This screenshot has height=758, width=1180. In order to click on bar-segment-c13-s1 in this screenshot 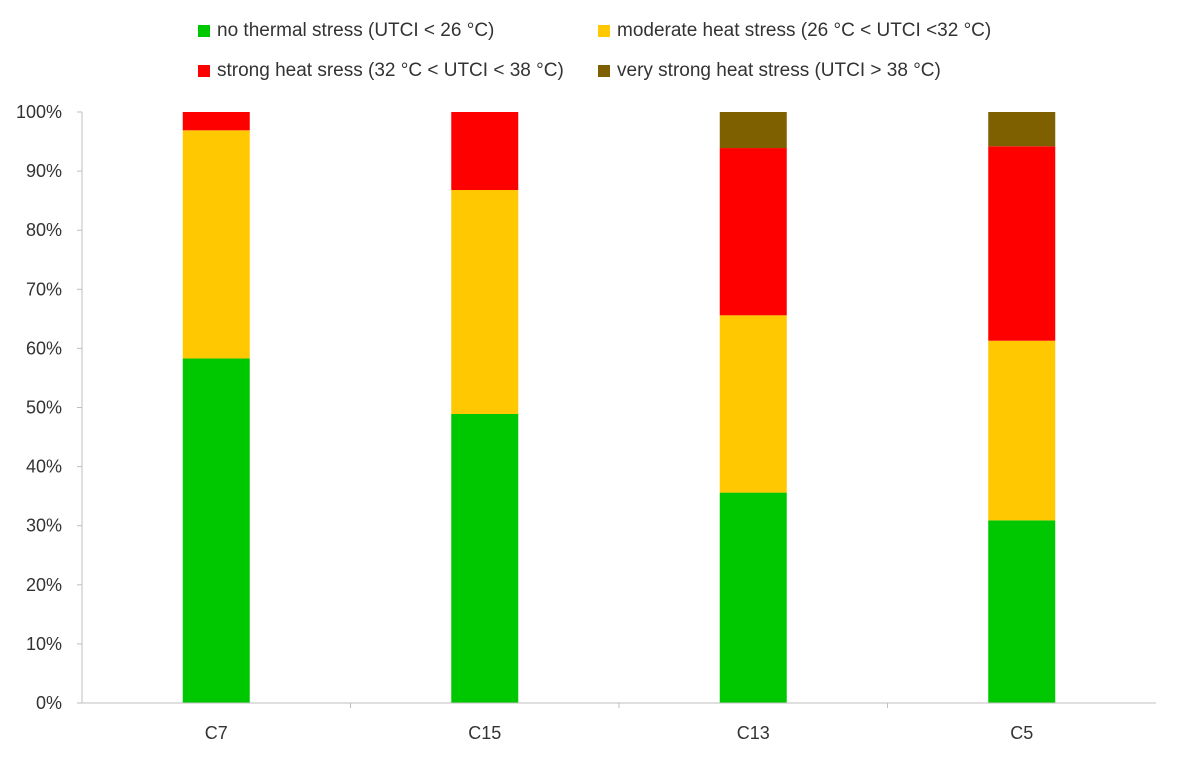, I will do `click(753, 404)`.